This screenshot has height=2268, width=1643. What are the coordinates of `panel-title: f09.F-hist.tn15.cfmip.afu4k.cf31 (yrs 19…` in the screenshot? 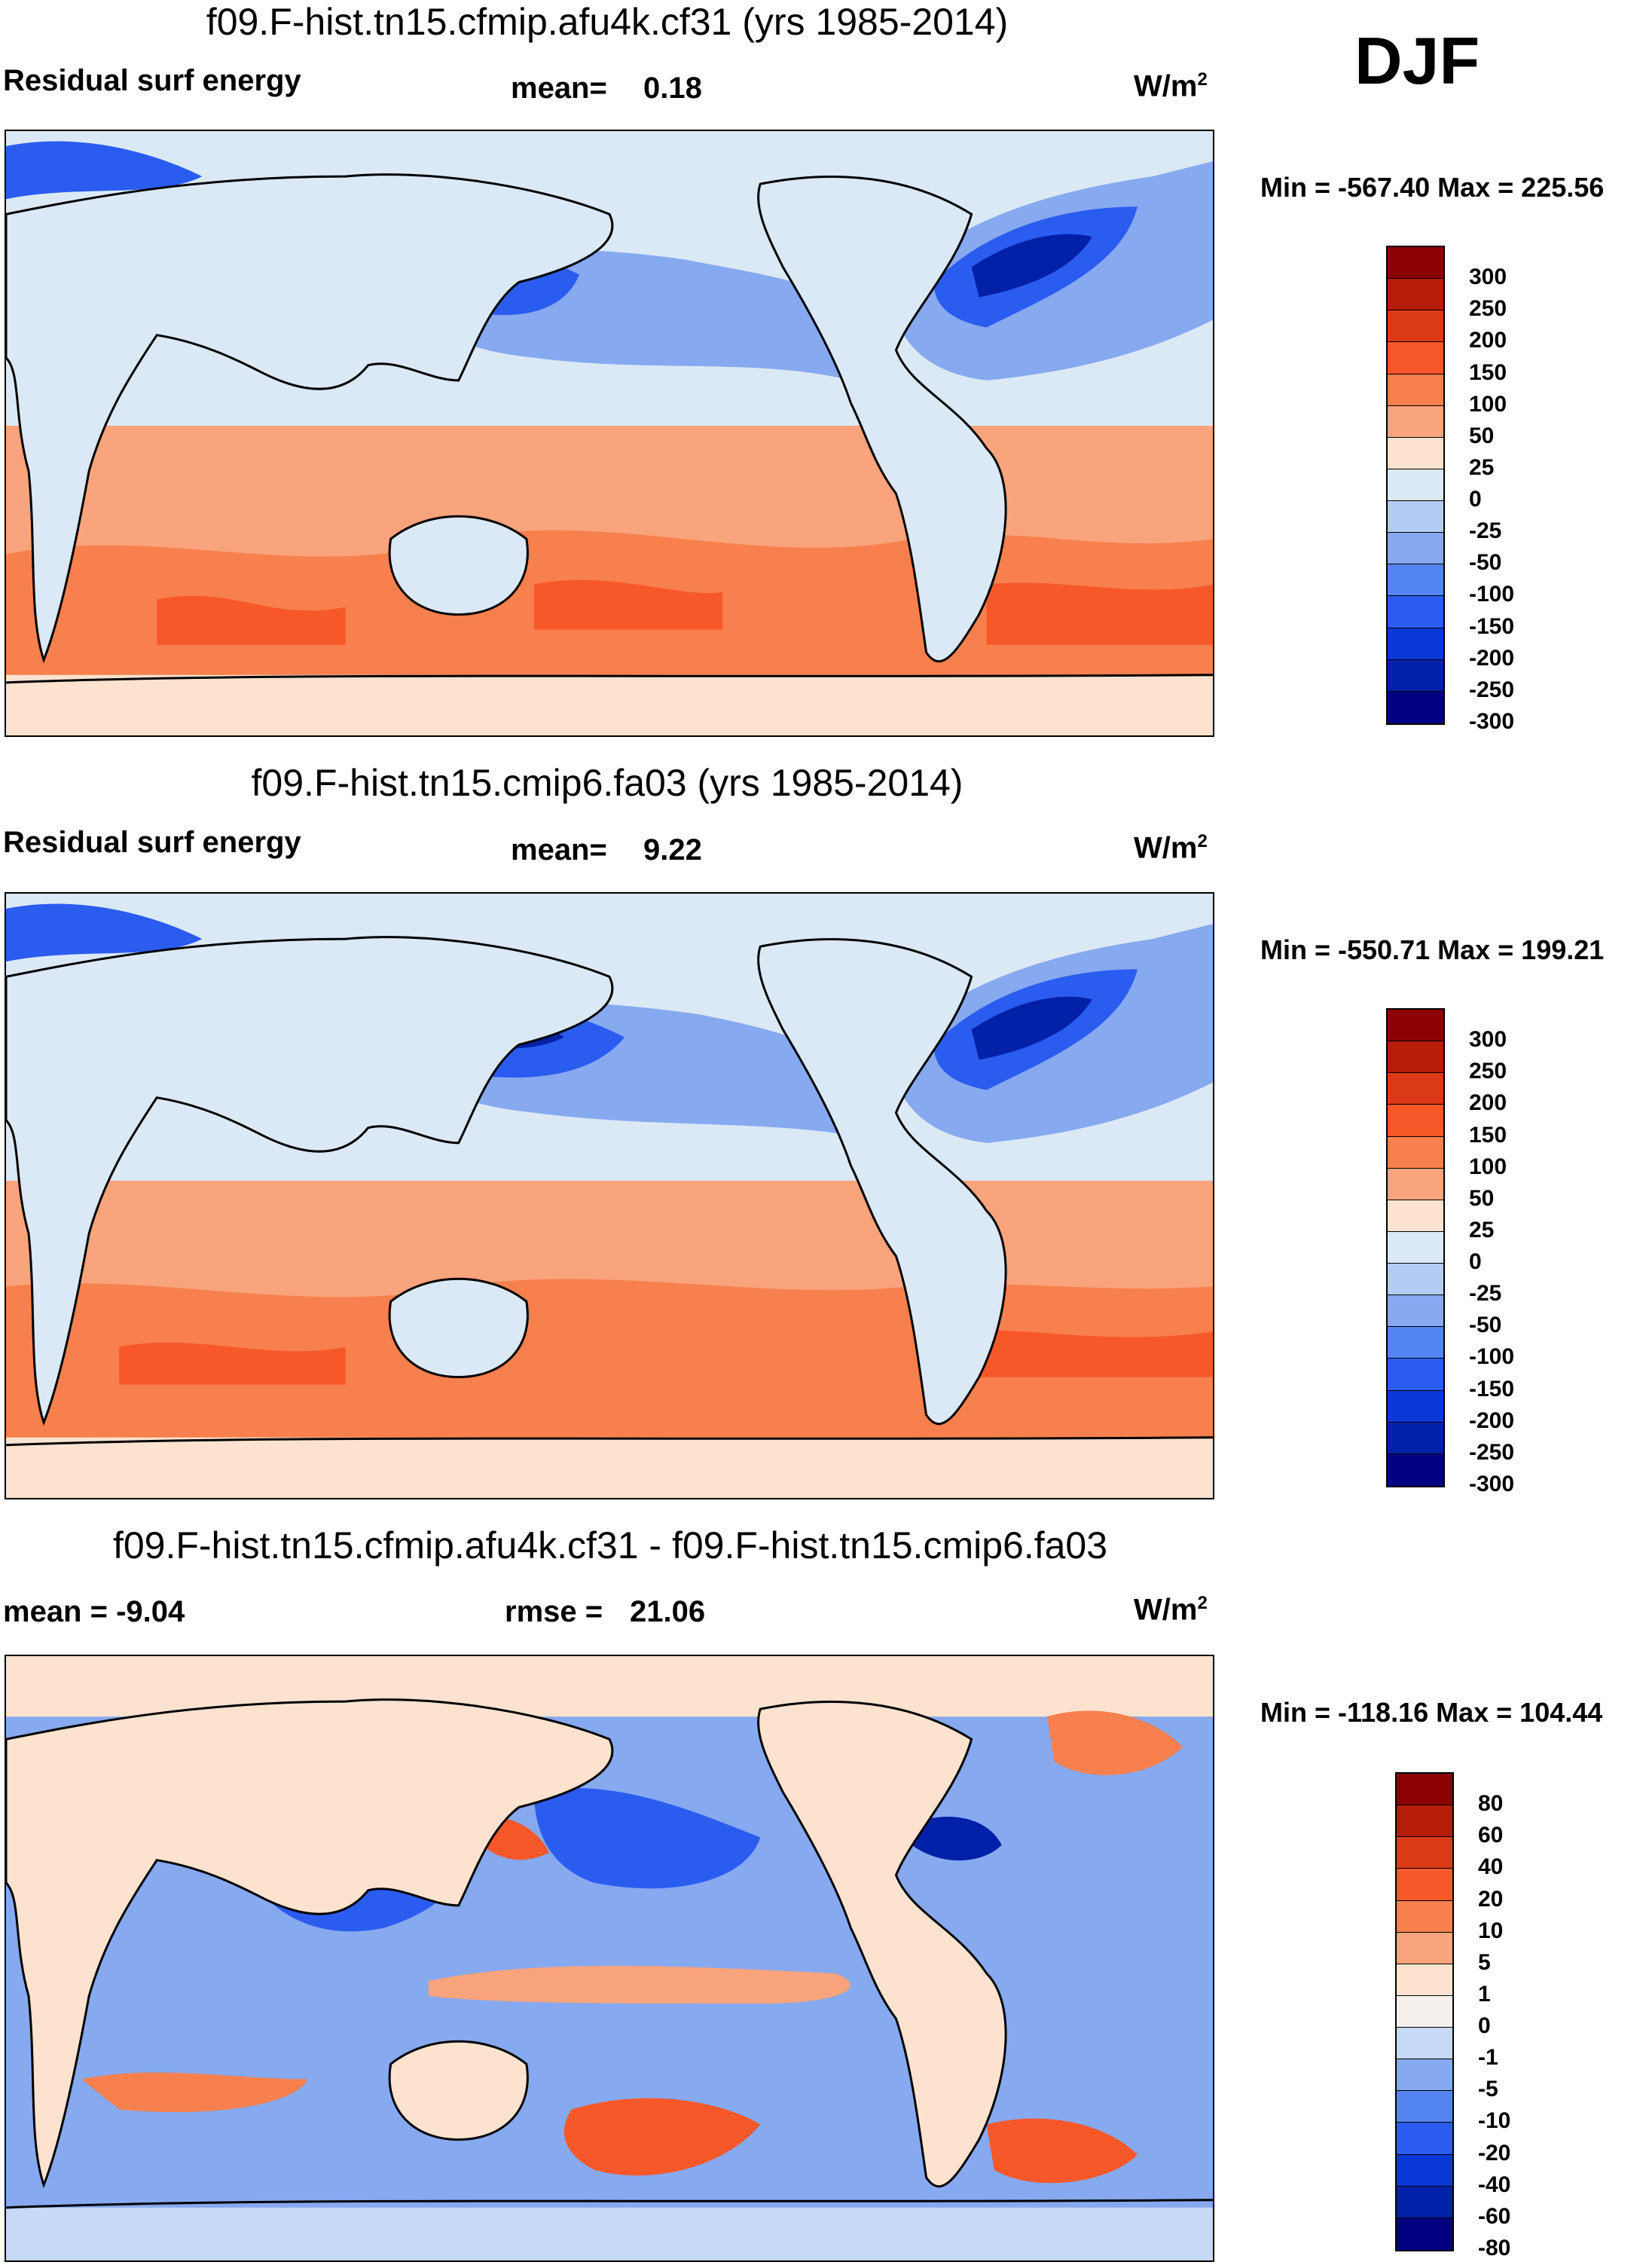 It's located at (607, 22).